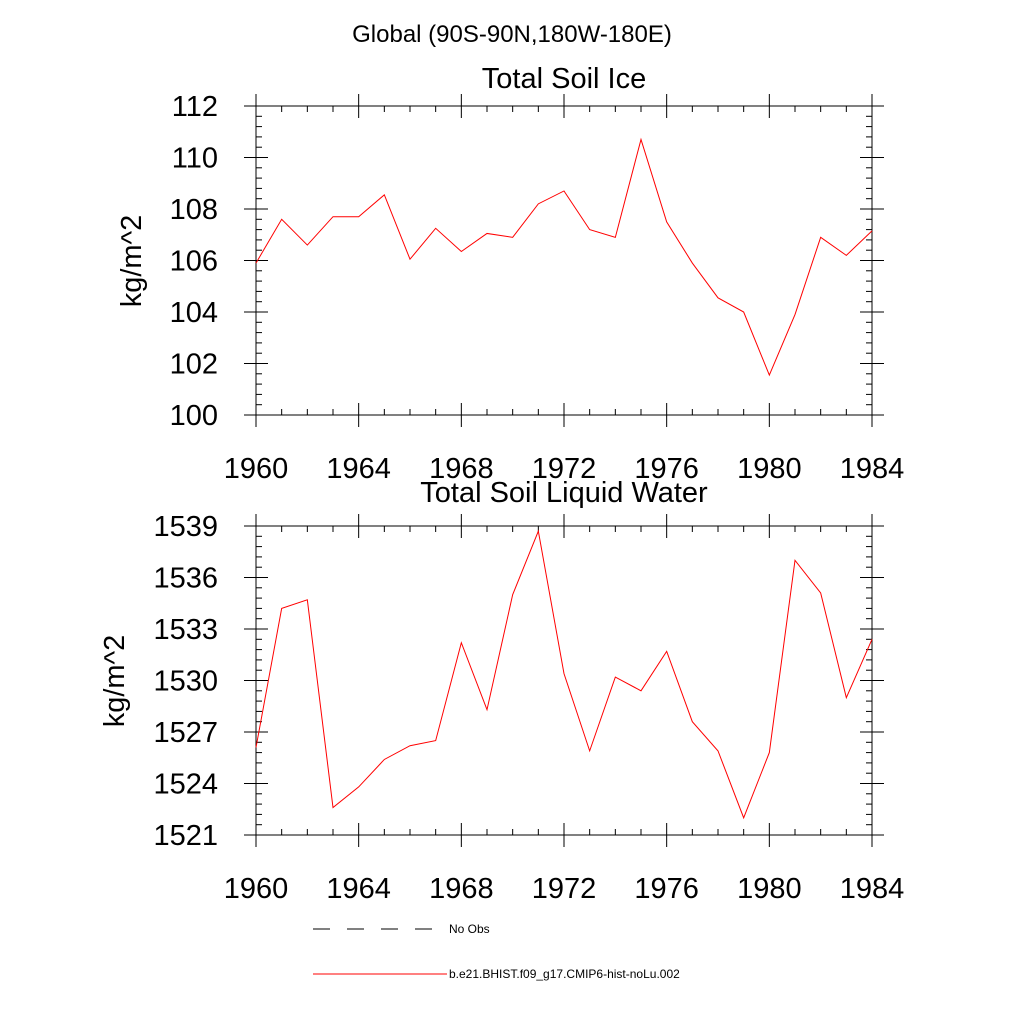 This screenshot has width=1024, height=1024. Describe the element at coordinates (564, 257) in the screenshot. I see `series-line` at that location.